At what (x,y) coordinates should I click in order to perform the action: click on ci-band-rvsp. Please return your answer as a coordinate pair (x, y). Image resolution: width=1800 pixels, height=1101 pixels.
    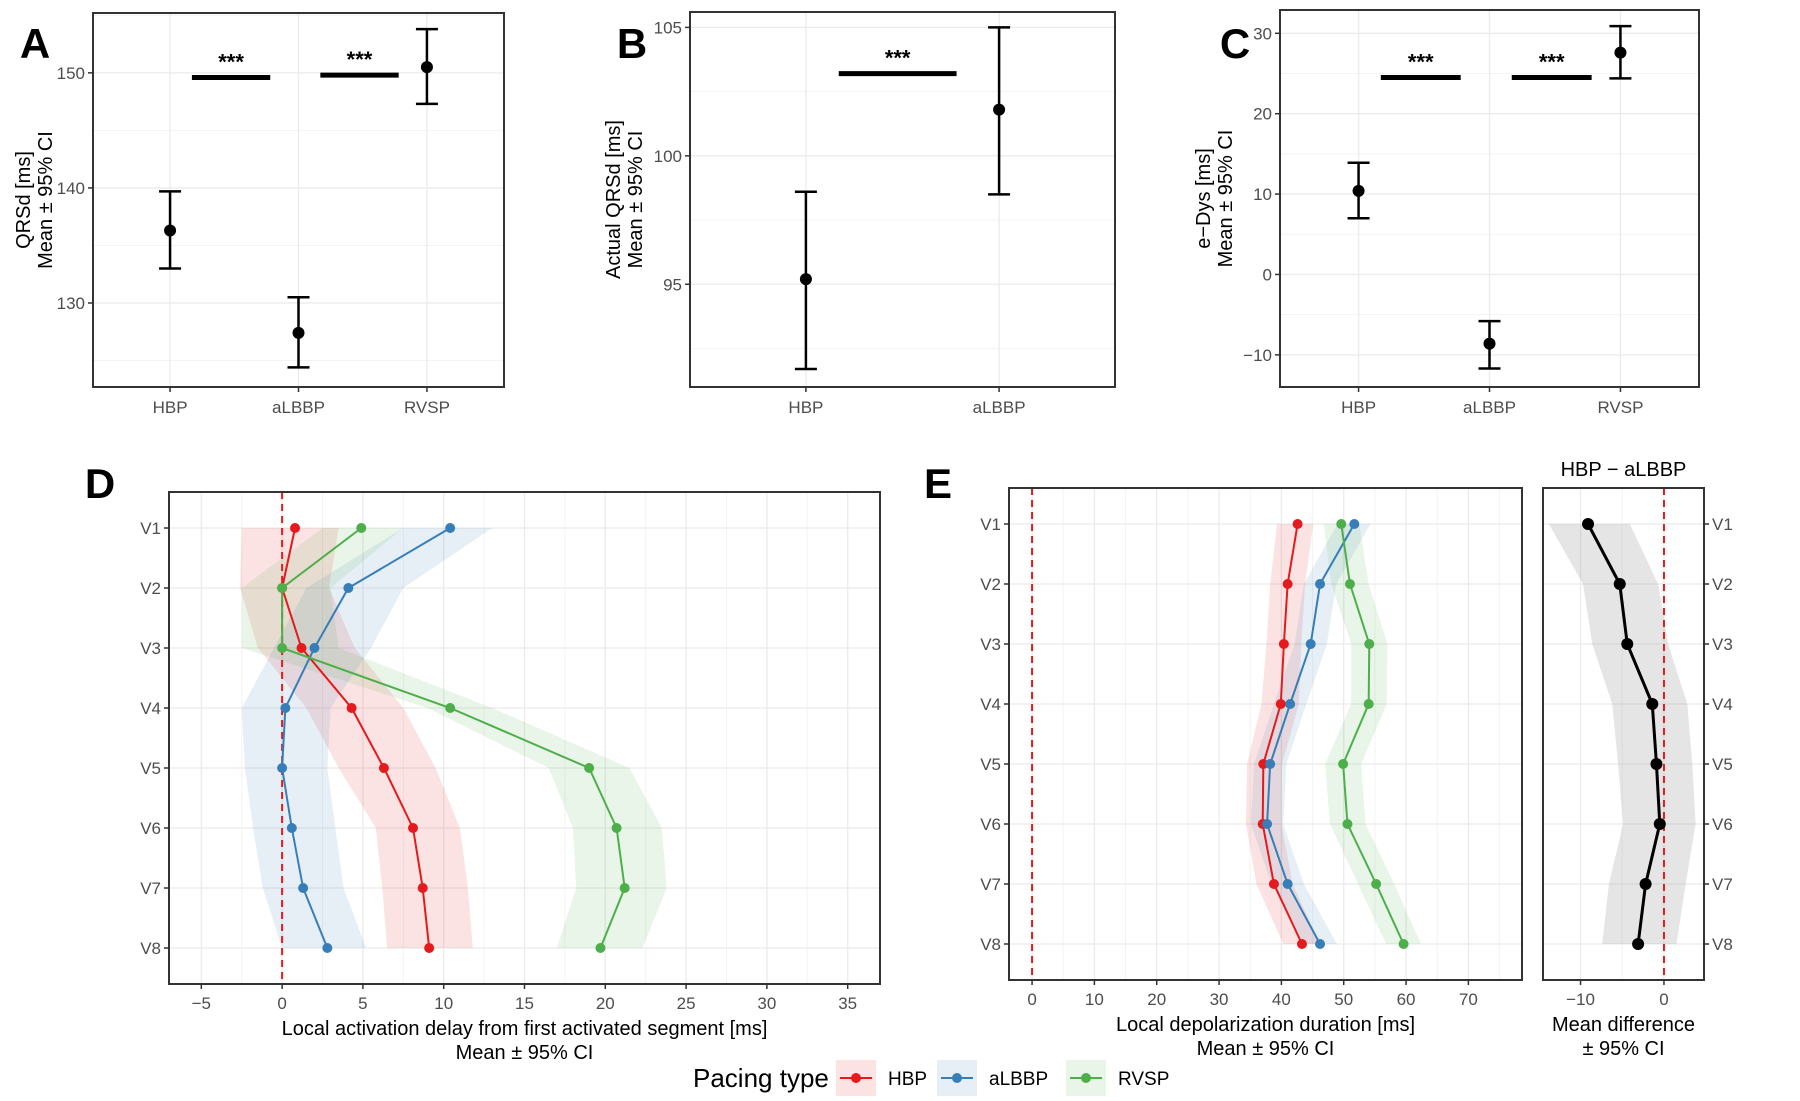
    Looking at the image, I should click on (454, 738).